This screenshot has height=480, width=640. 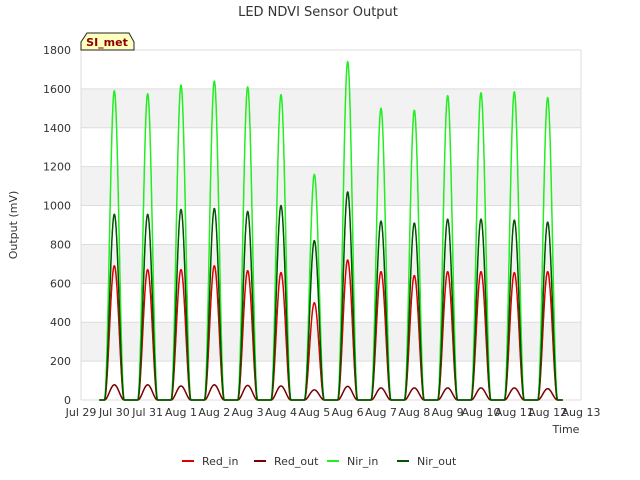 I want to click on legend-label: Nir_in, so click(x=362, y=461).